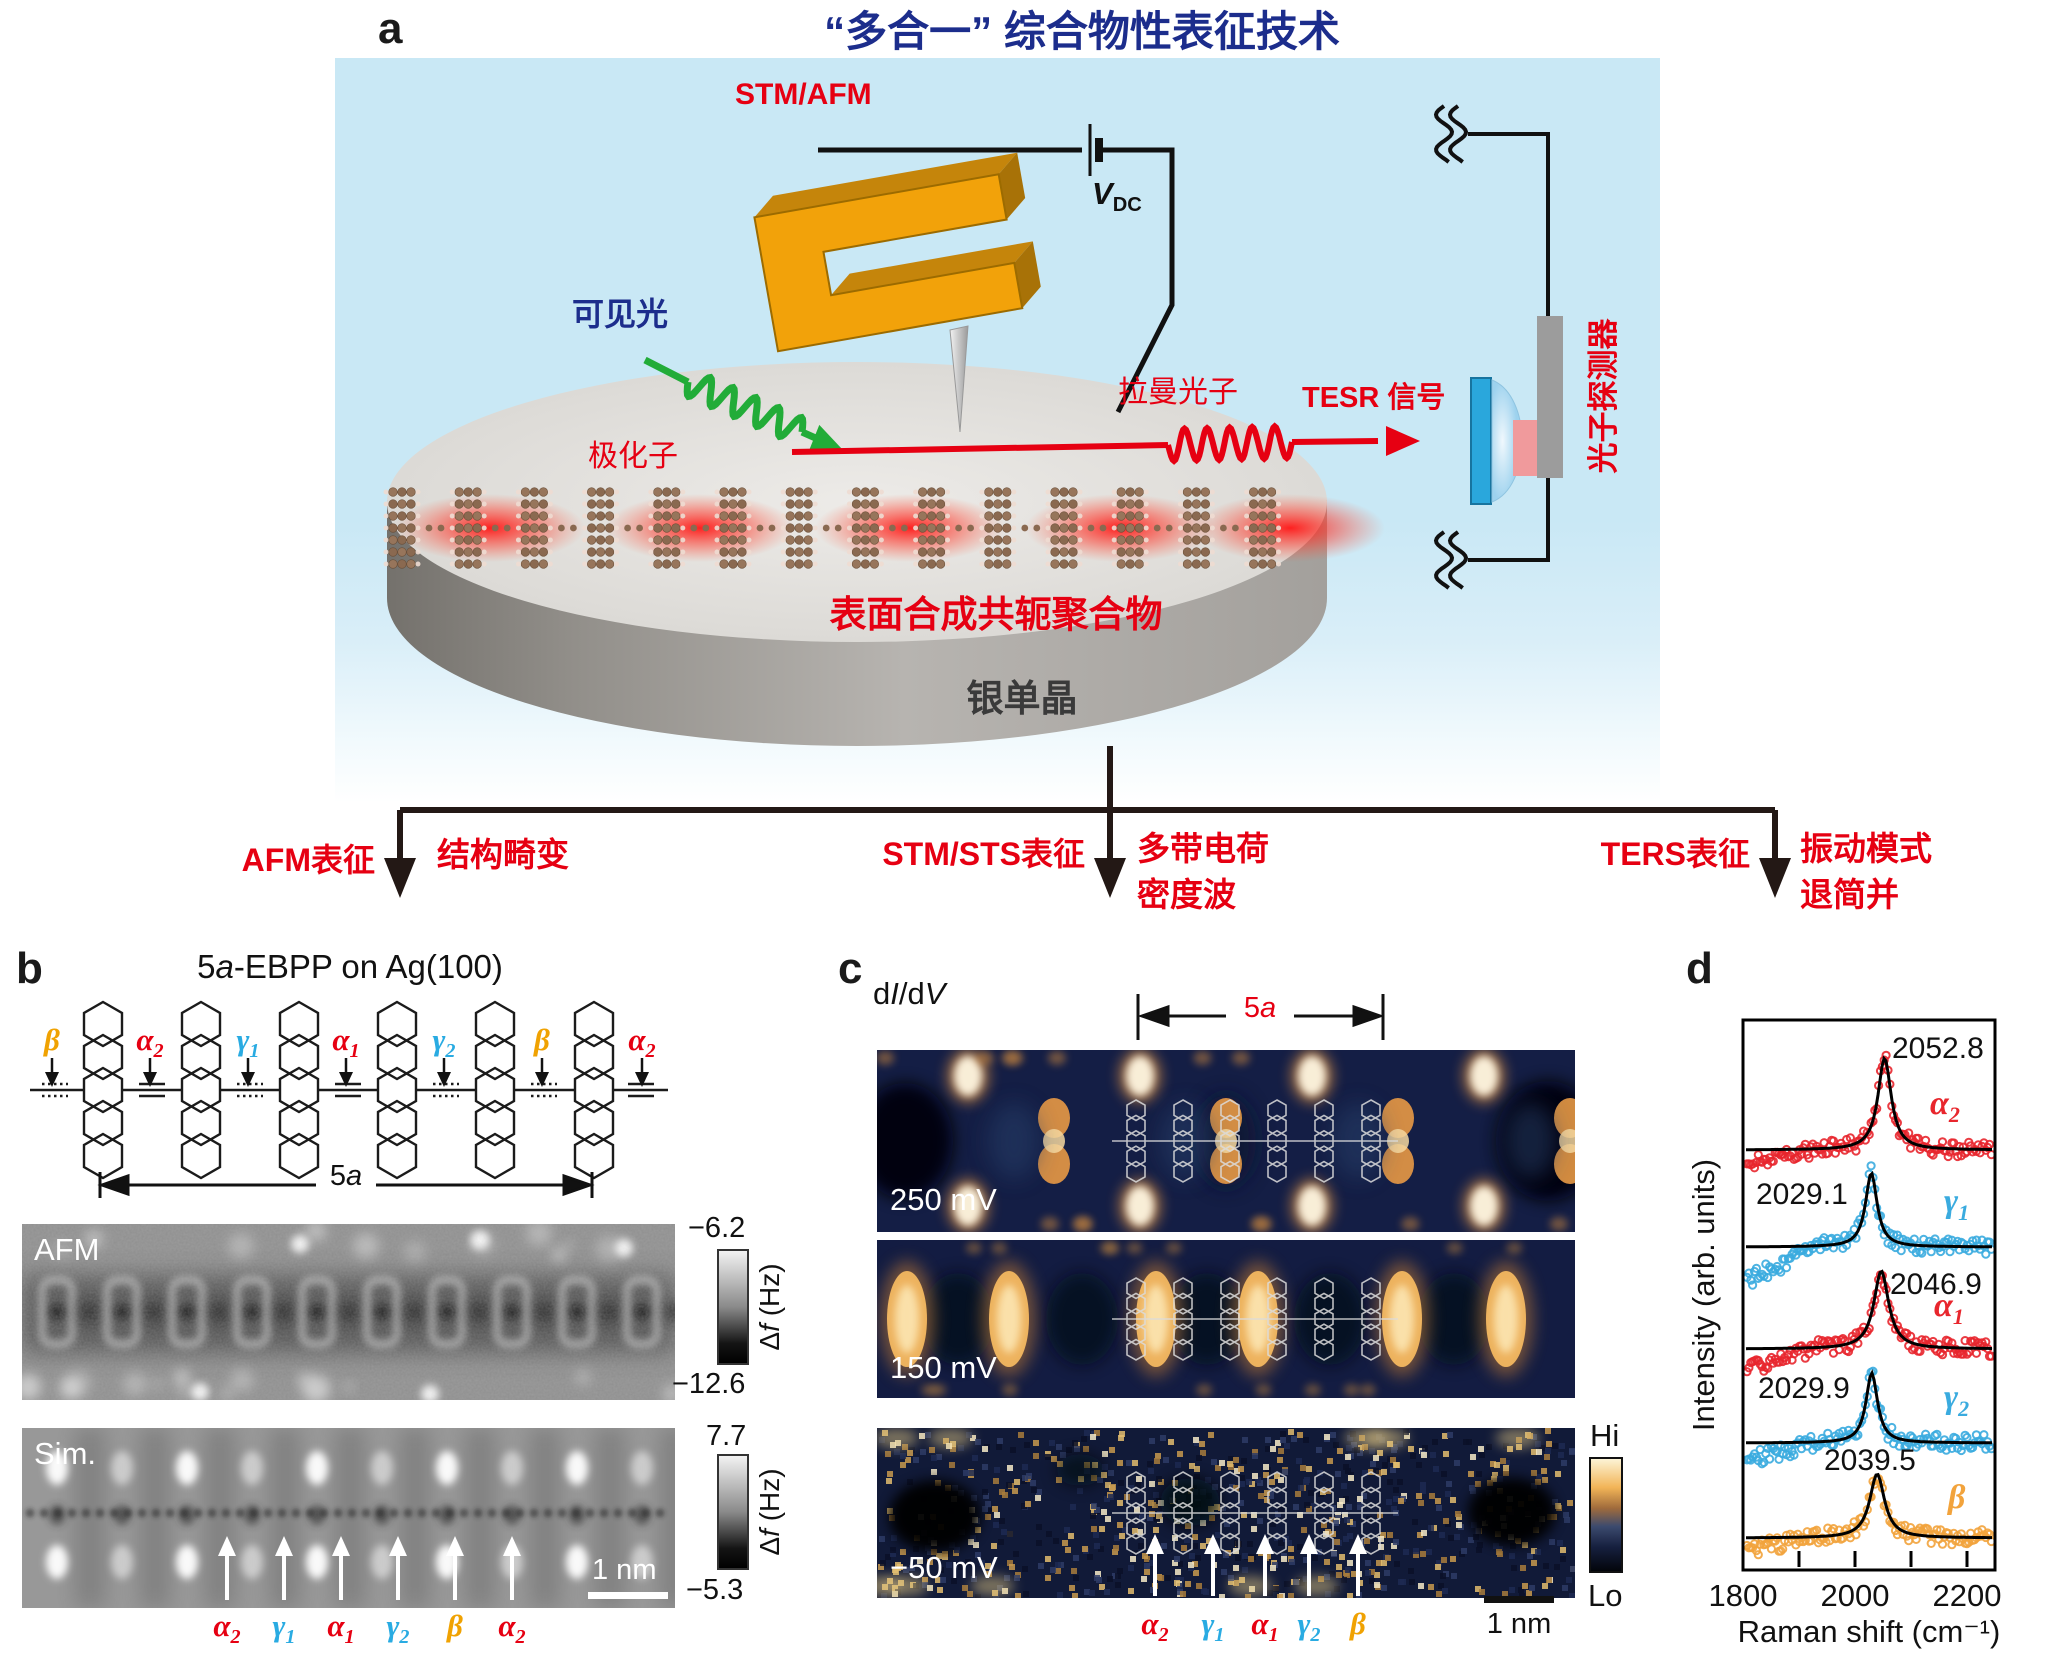 Image resolution: width=2048 pixels, height=1653 pixels. Describe the element at coordinates (1949, 1308) in the screenshot. I see `series-label: α1` at that location.